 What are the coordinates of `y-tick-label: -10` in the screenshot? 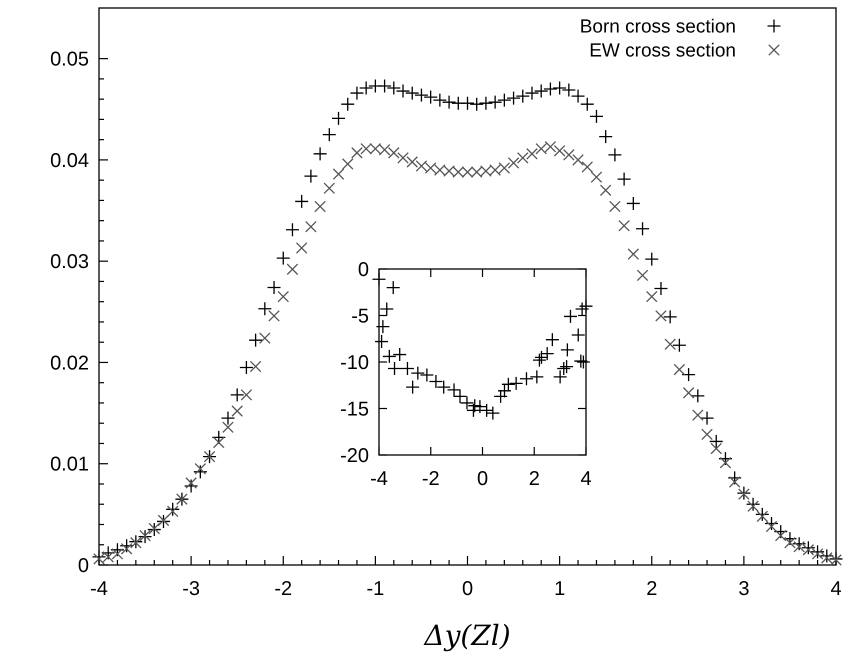 It's located at (354, 363).